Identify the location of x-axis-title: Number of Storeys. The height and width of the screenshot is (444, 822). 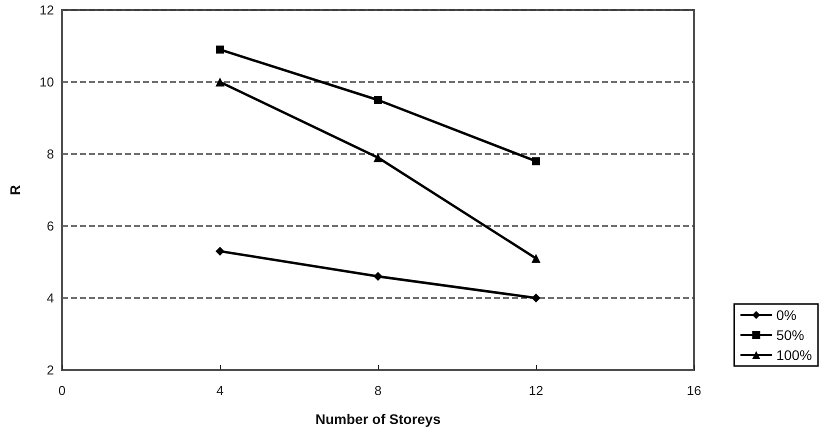
(378, 419).